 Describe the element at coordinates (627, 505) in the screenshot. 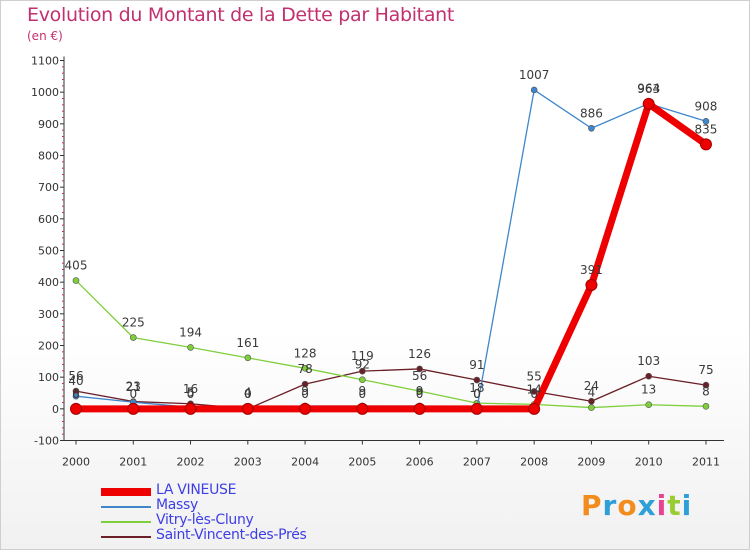

I see `logo-letter: o` at that location.